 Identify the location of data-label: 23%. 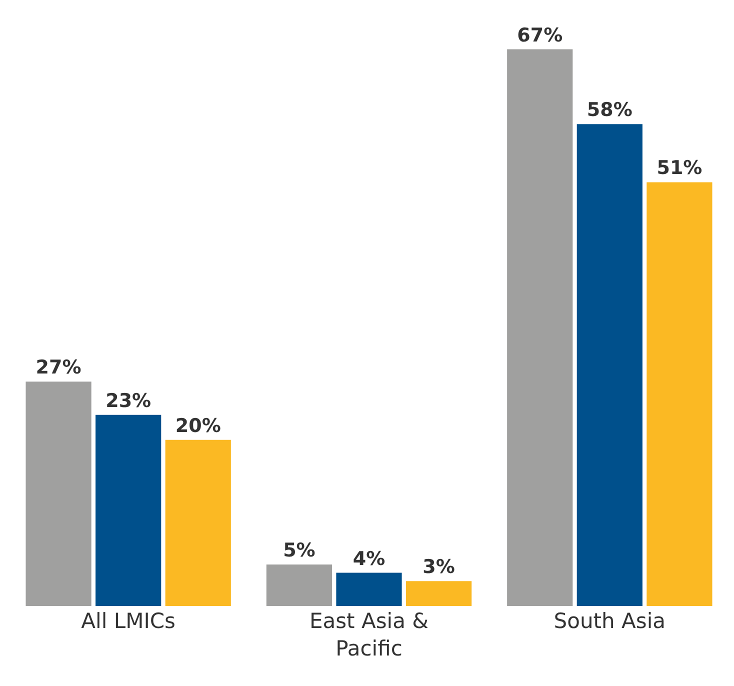
(129, 401).